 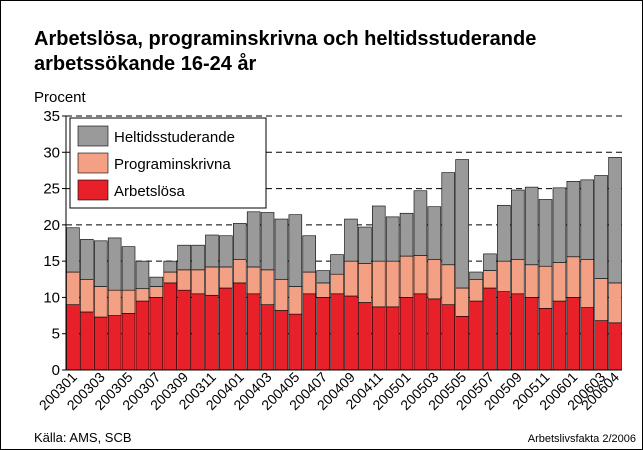 I want to click on chart-subtitle: arbetssökande 16-24 år, so click(x=145, y=63).